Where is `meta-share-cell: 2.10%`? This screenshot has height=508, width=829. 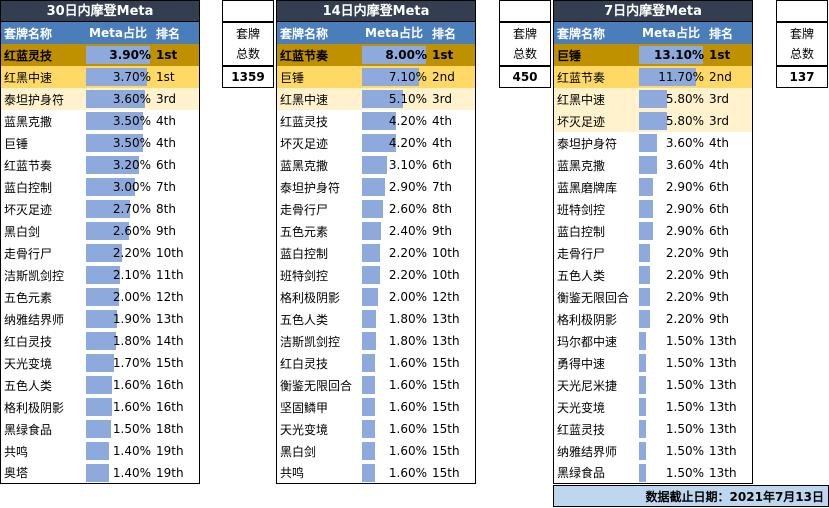 meta-share-cell: 2.10% is located at coordinates (118, 275).